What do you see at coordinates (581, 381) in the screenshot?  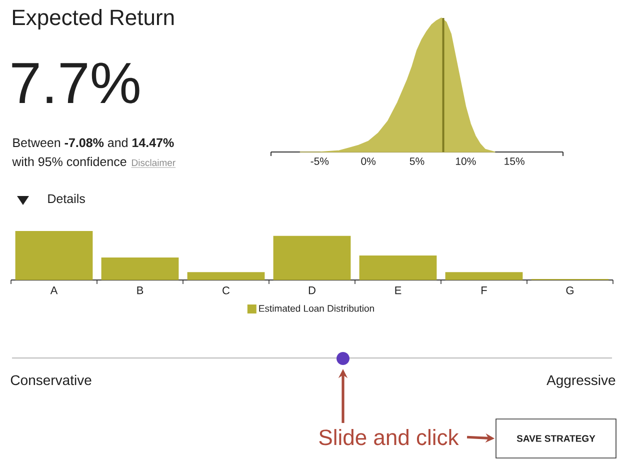 I see `text: Aggressive` at bounding box center [581, 381].